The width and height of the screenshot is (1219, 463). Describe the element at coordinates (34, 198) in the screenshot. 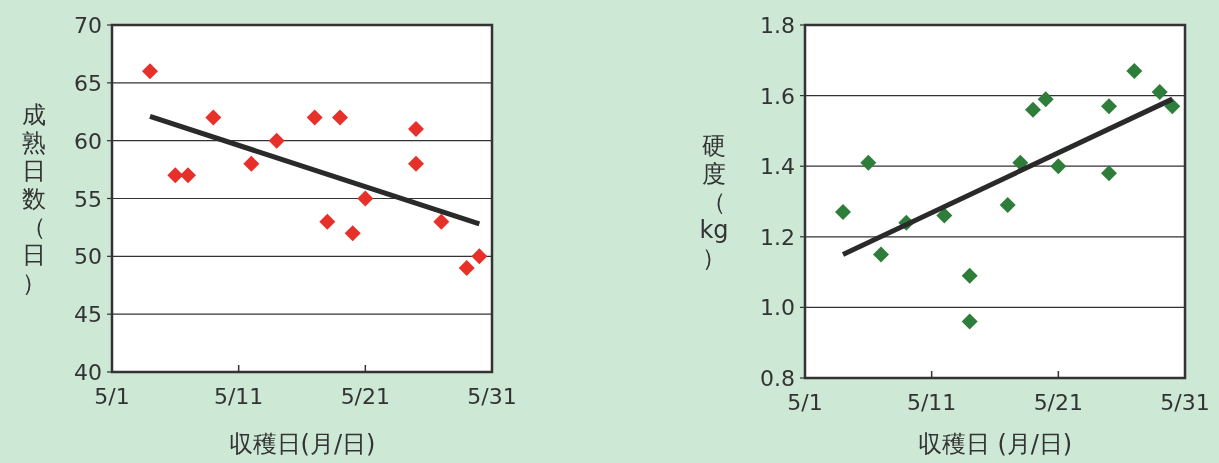

I see `y-axis-title: 成熟日数（日）` at that location.